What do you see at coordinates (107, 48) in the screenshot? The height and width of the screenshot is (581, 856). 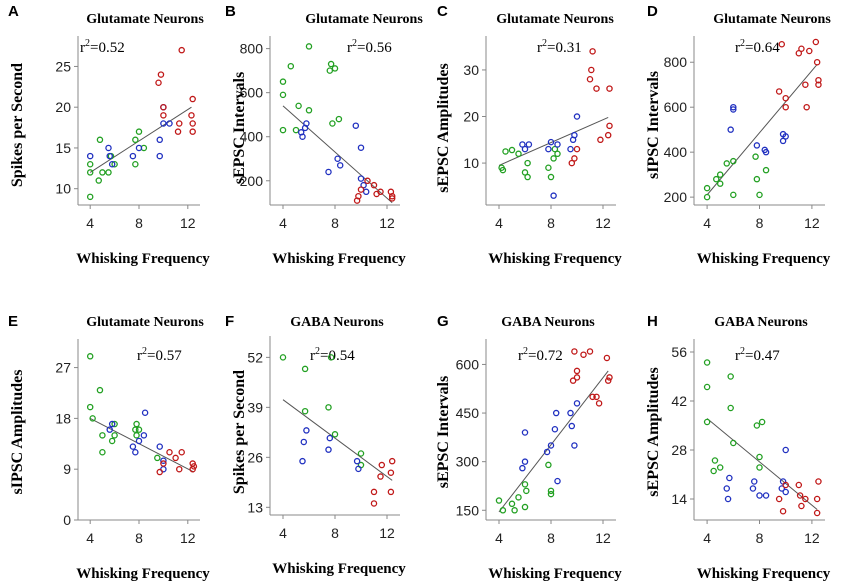 I see `r-squared-value: =0.52` at bounding box center [107, 48].